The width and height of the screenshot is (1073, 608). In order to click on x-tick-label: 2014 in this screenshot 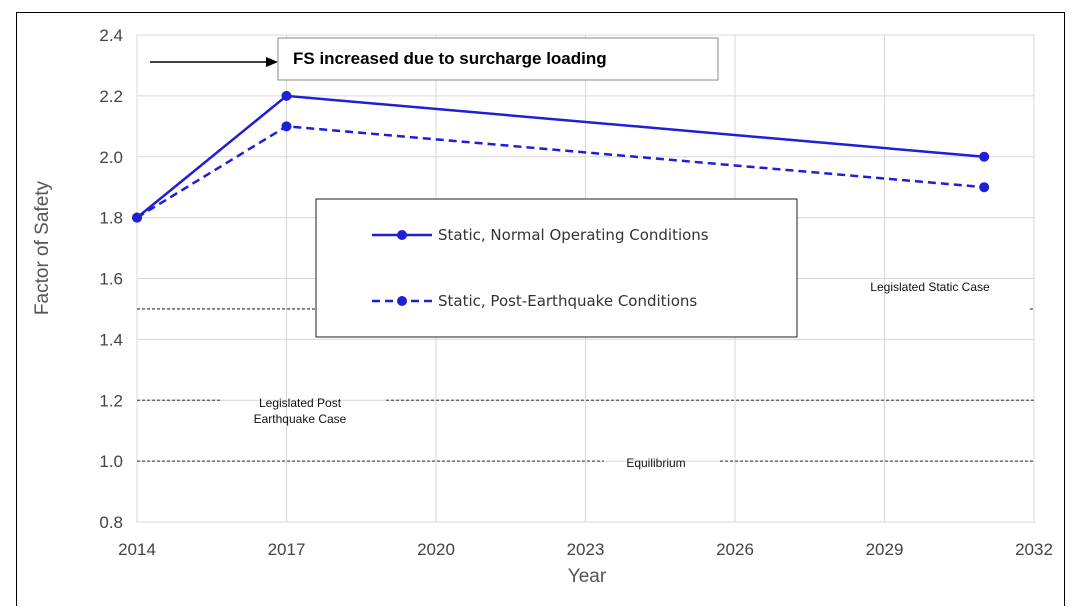, I will do `click(137, 549)`.